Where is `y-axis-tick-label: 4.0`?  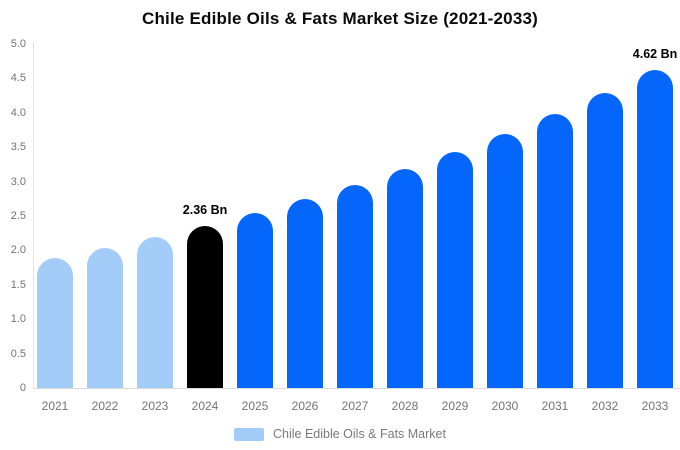 y-axis-tick-label: 4.0 is located at coordinates (18, 112).